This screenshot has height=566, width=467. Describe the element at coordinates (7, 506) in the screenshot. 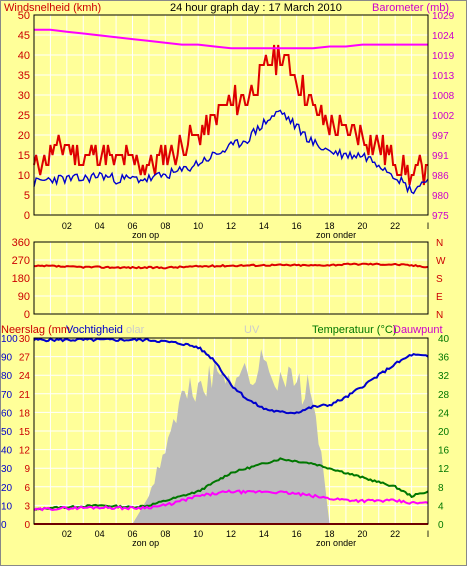

I see `humidity-y-tick: 10` at that location.